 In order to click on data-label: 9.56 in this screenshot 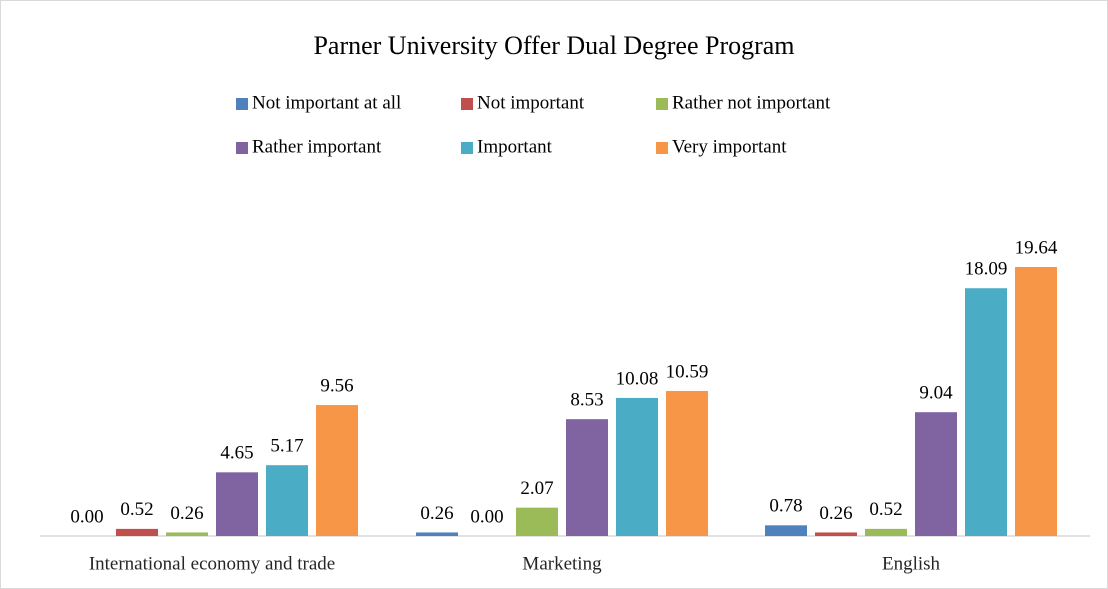, I will do `click(336, 385)`.